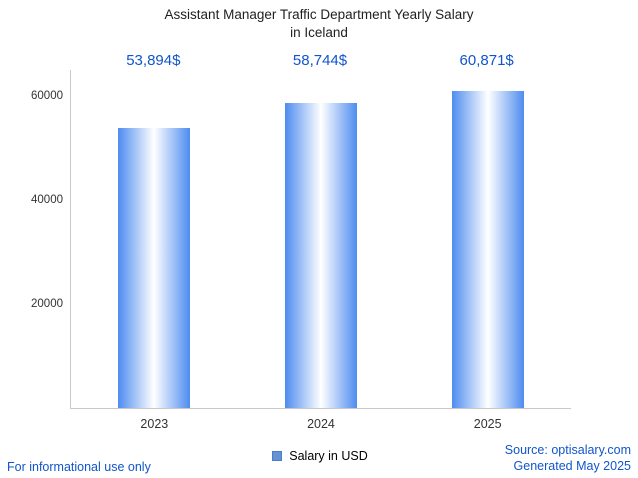  Describe the element at coordinates (47, 304) in the screenshot. I see `y-axis-tick-label: 20000` at that location.